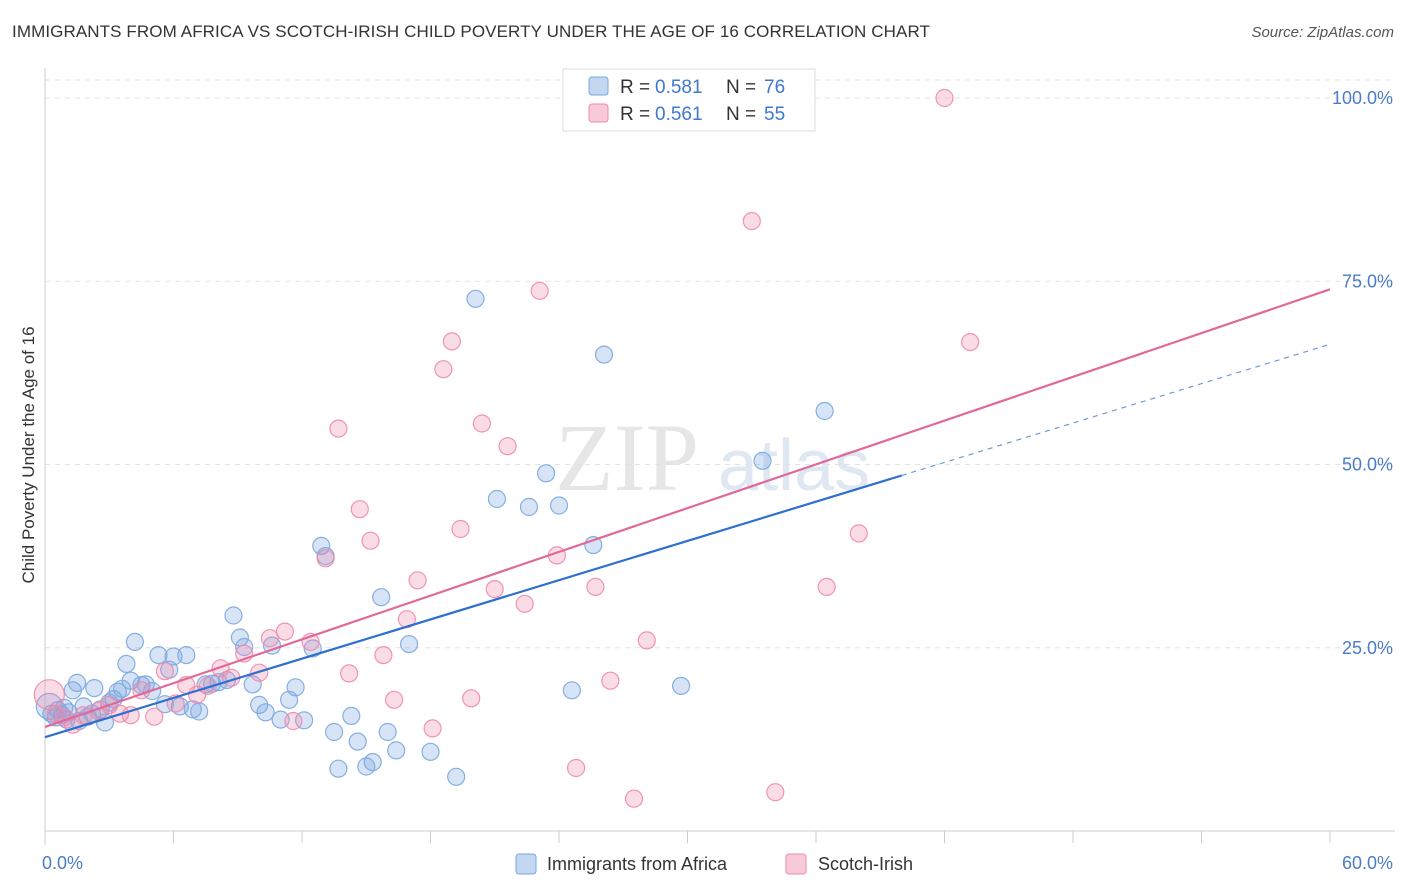 Image resolution: width=1406 pixels, height=892 pixels. I want to click on x-tick-labels: 0.0% 60.0%, so click(717, 863).